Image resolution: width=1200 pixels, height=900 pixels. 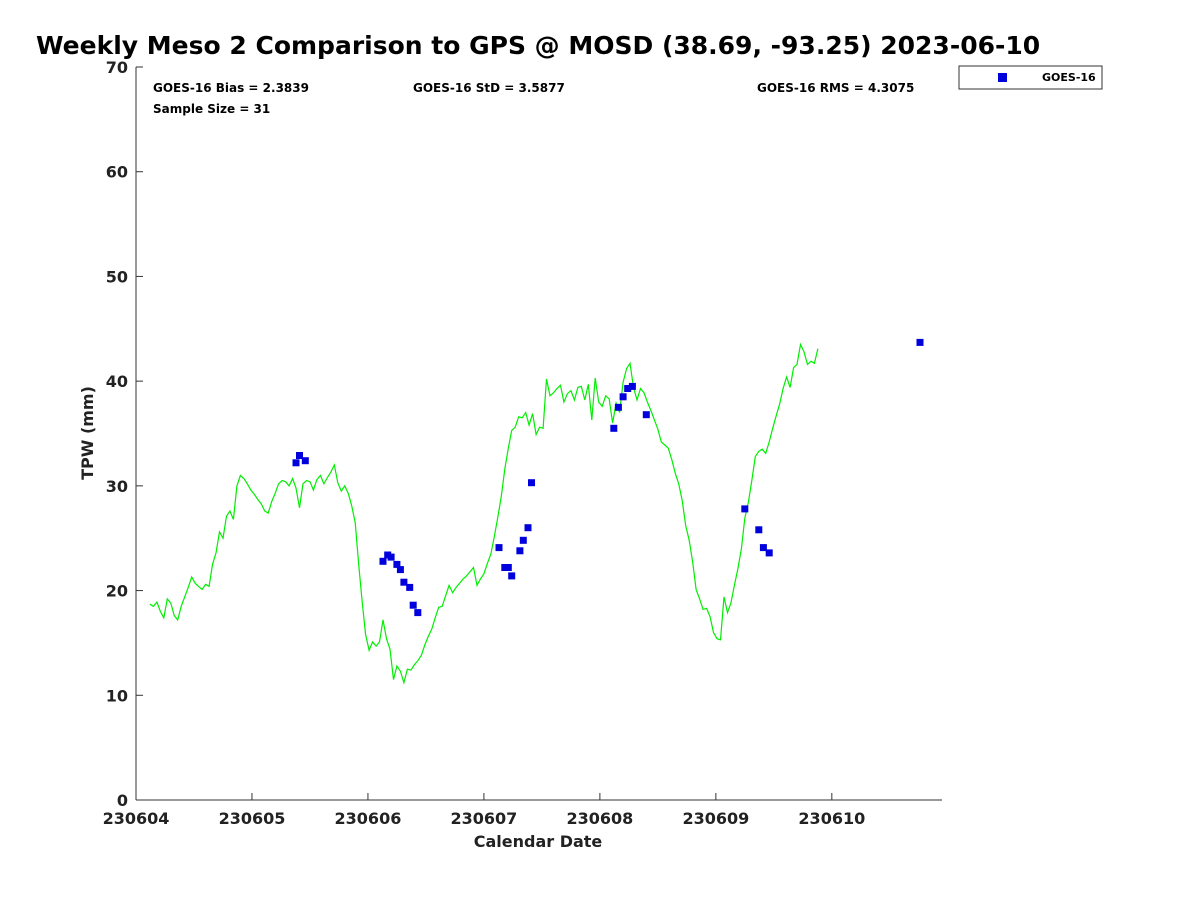 What do you see at coordinates (122, 800) in the screenshot?
I see `y-tick-label: 0` at bounding box center [122, 800].